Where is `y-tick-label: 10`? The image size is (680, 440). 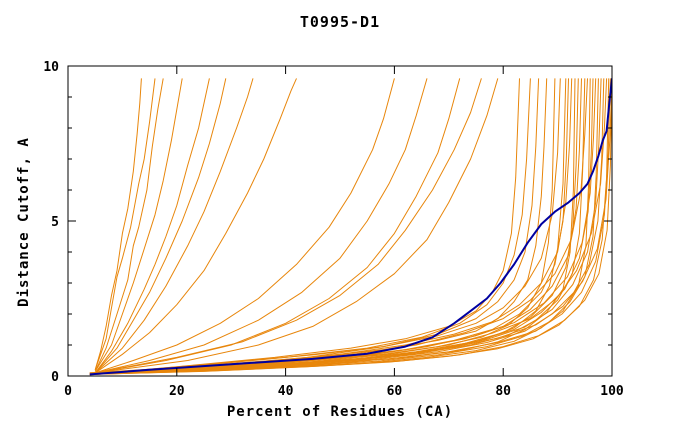 y-tick-label: 10 is located at coordinates (51, 67).